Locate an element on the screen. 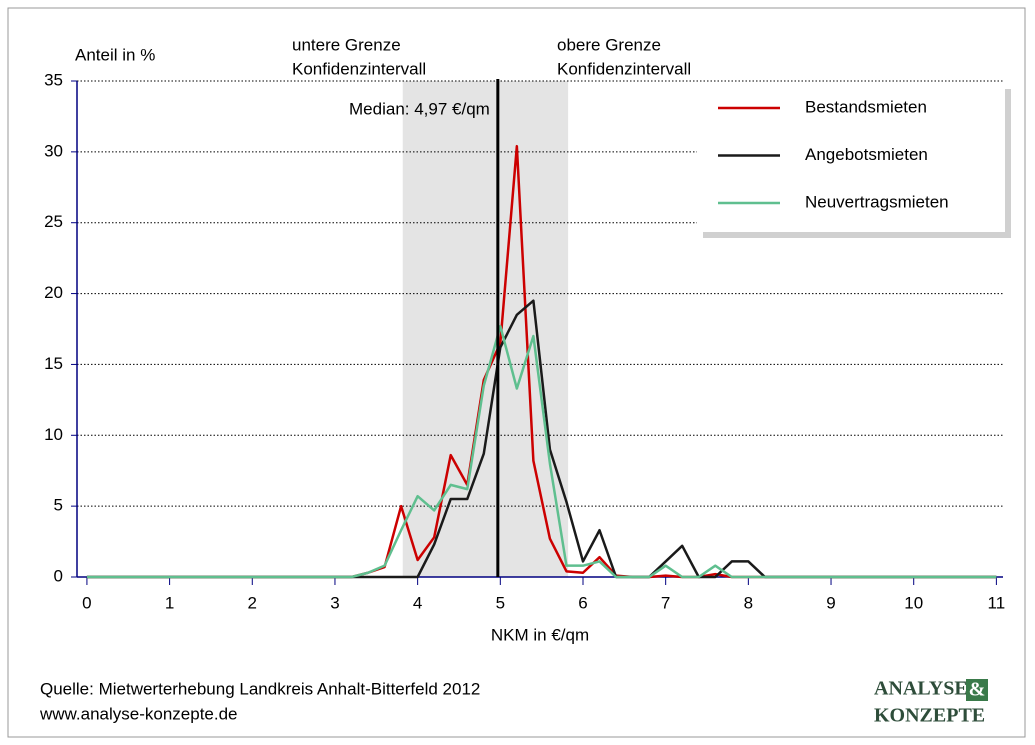 The image size is (1035, 745). x-tick-label: 5 is located at coordinates (500, 602).